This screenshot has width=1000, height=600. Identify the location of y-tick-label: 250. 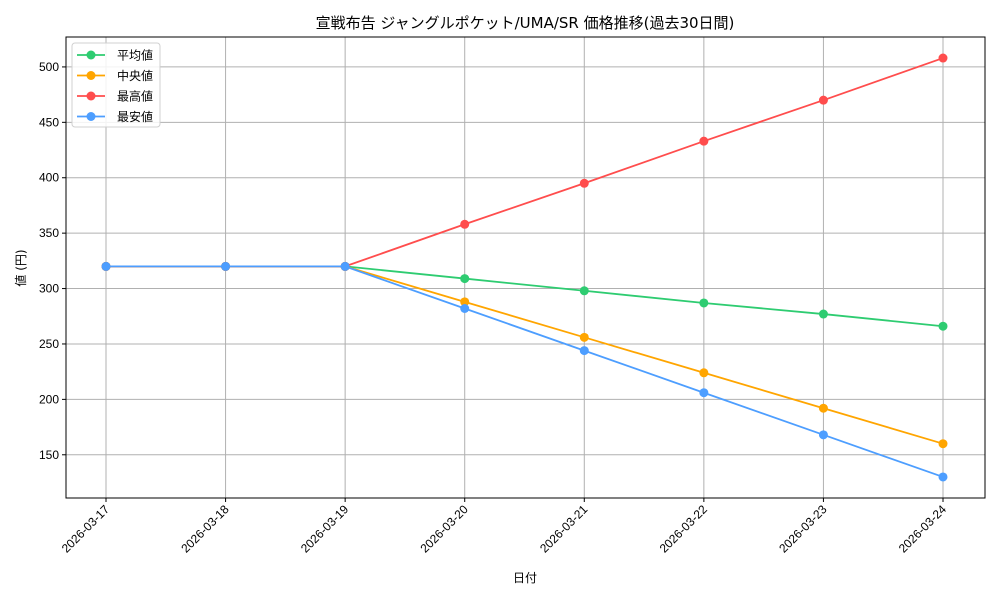
(49, 344).